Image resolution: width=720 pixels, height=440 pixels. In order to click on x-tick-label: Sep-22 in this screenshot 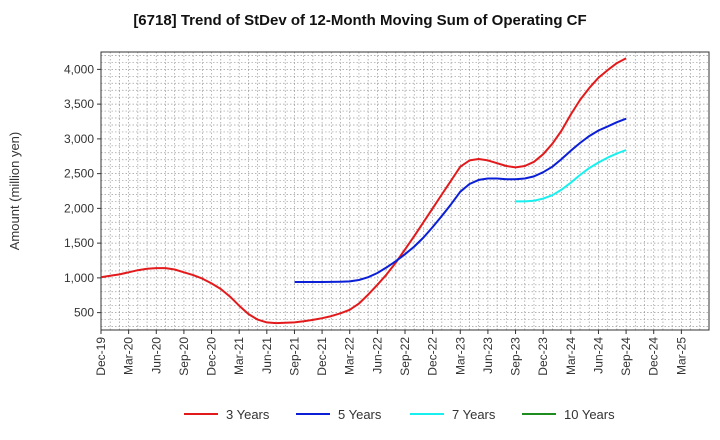, I will do `click(405, 356)`.